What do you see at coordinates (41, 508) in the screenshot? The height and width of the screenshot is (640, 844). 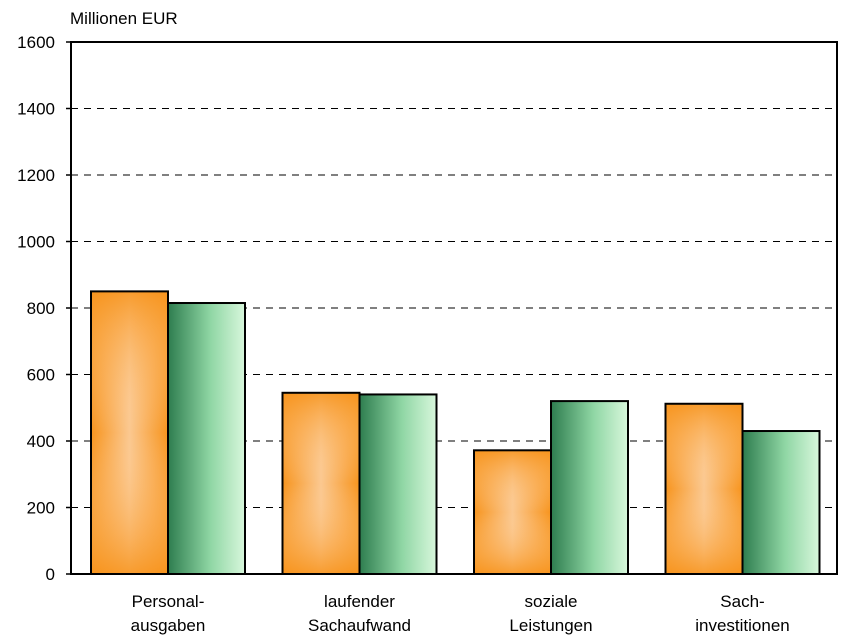 I see `y-tick-label: 200` at bounding box center [41, 508].